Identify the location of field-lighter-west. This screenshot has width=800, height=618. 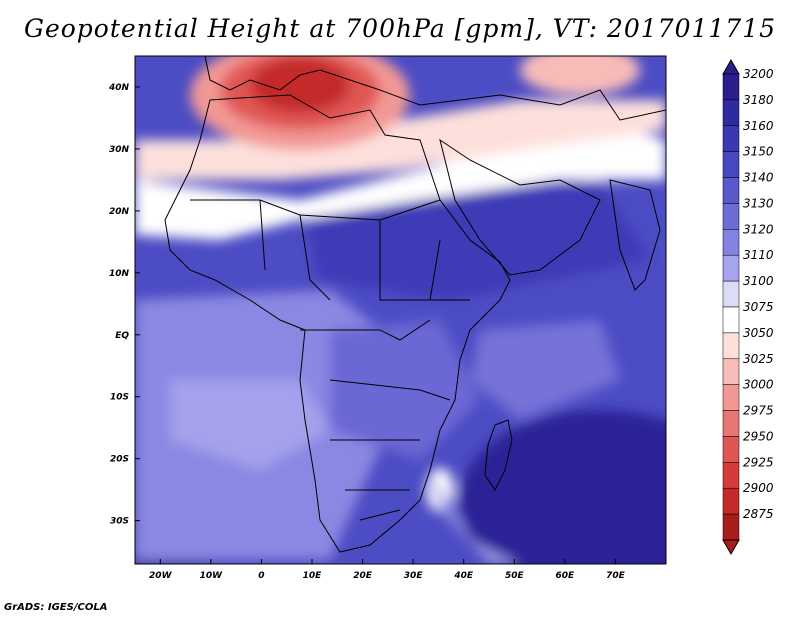
(250, 425).